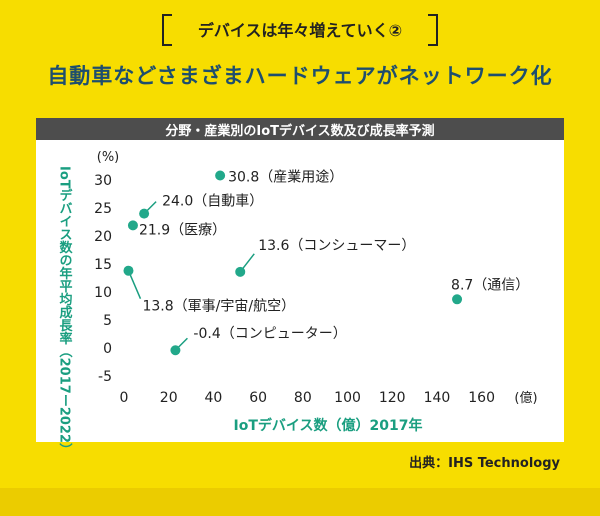 The height and width of the screenshot is (516, 600). What do you see at coordinates (124, 398) in the screenshot?
I see `x-tick-label: 0` at bounding box center [124, 398].